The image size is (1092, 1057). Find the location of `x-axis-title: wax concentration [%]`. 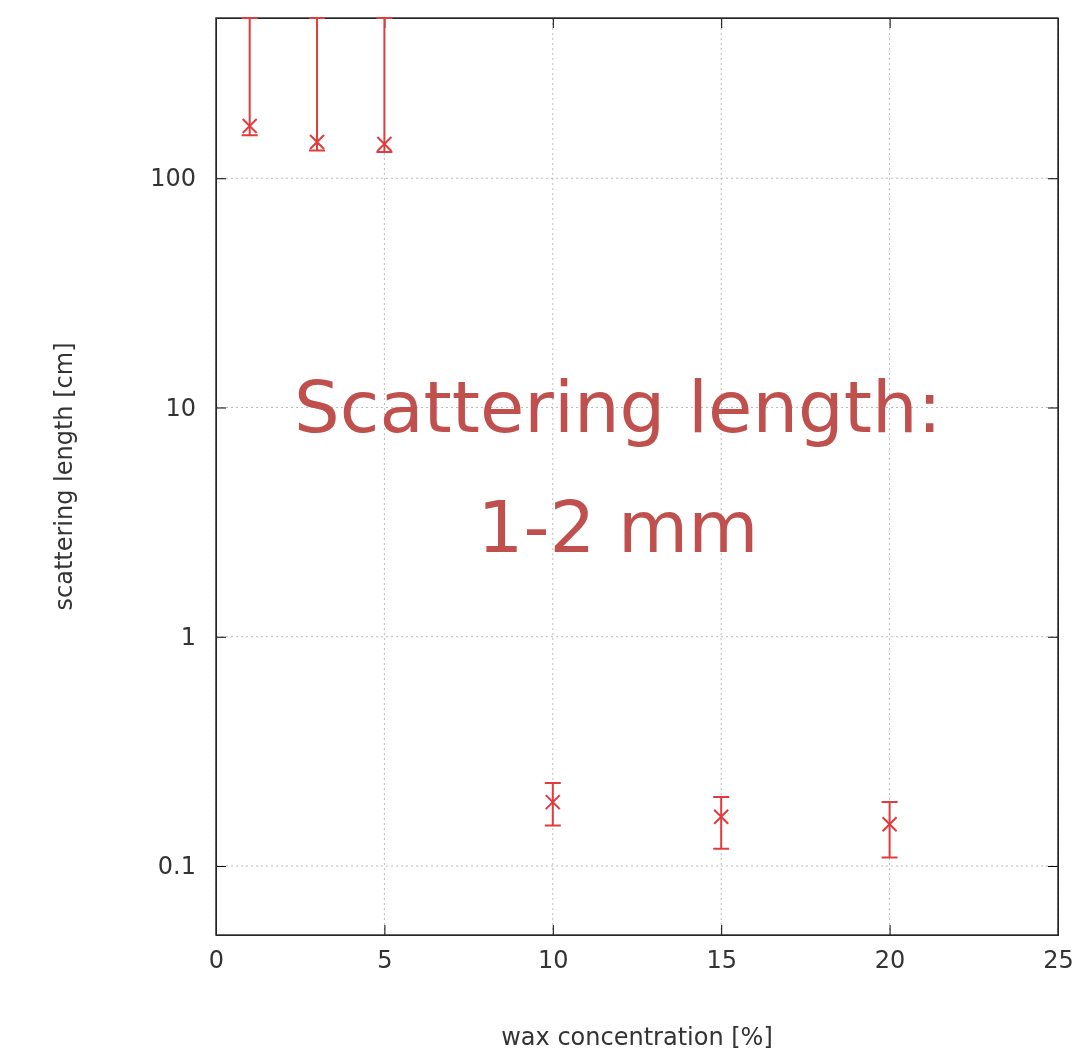

x-axis-title: wax concentration [%] is located at coordinates (637, 1037).